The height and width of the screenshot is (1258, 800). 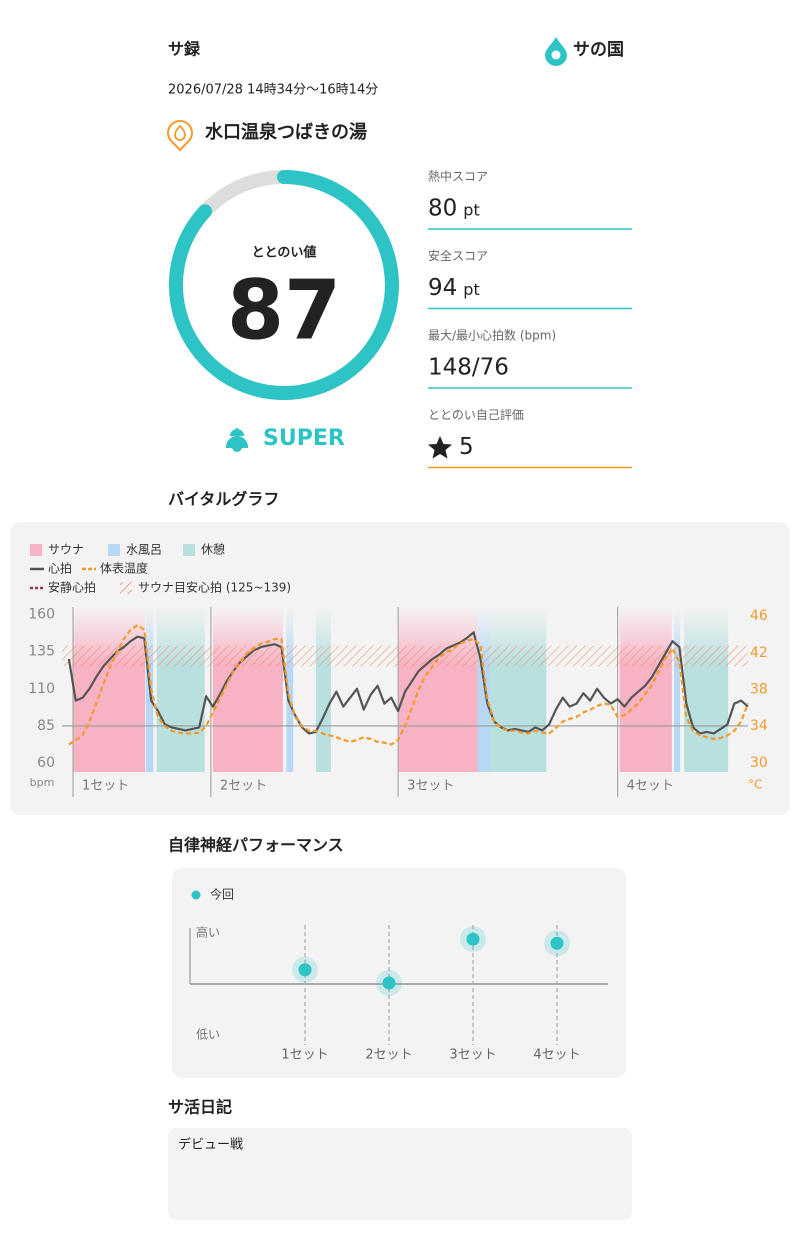 I want to click on datetime: 2026/07/28 14時34分〜16時14分, so click(x=273, y=90).